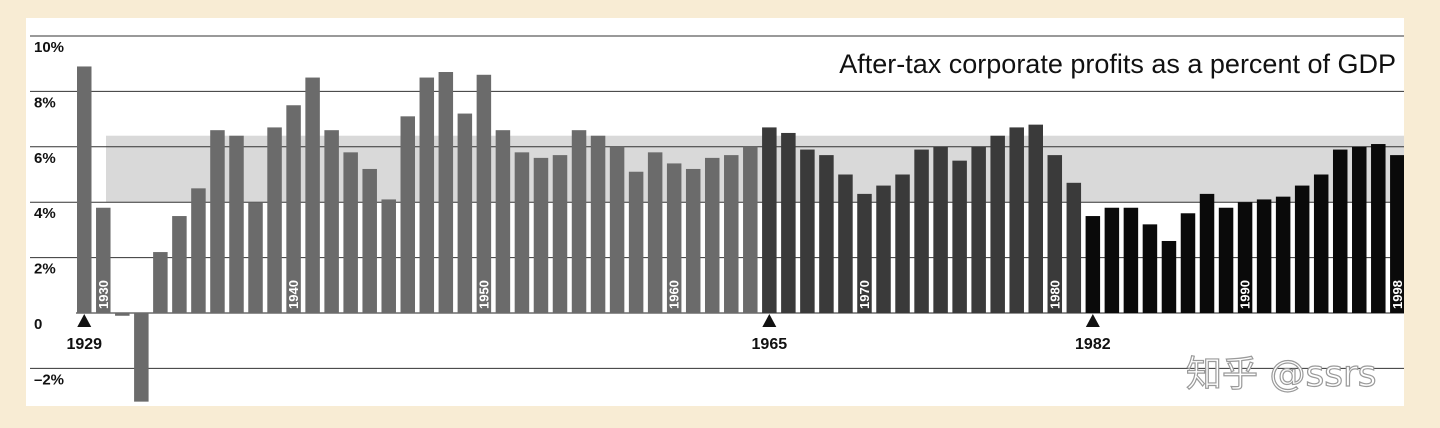 This screenshot has height=428, width=1440. What do you see at coordinates (1359, 229) in the screenshot?
I see `bar-1996` at bounding box center [1359, 229].